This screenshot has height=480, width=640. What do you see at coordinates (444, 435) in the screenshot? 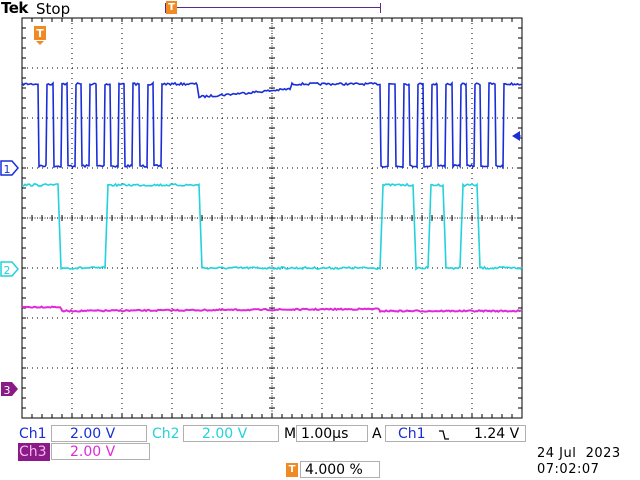
I see `falling-edge-icon` at bounding box center [444, 435].